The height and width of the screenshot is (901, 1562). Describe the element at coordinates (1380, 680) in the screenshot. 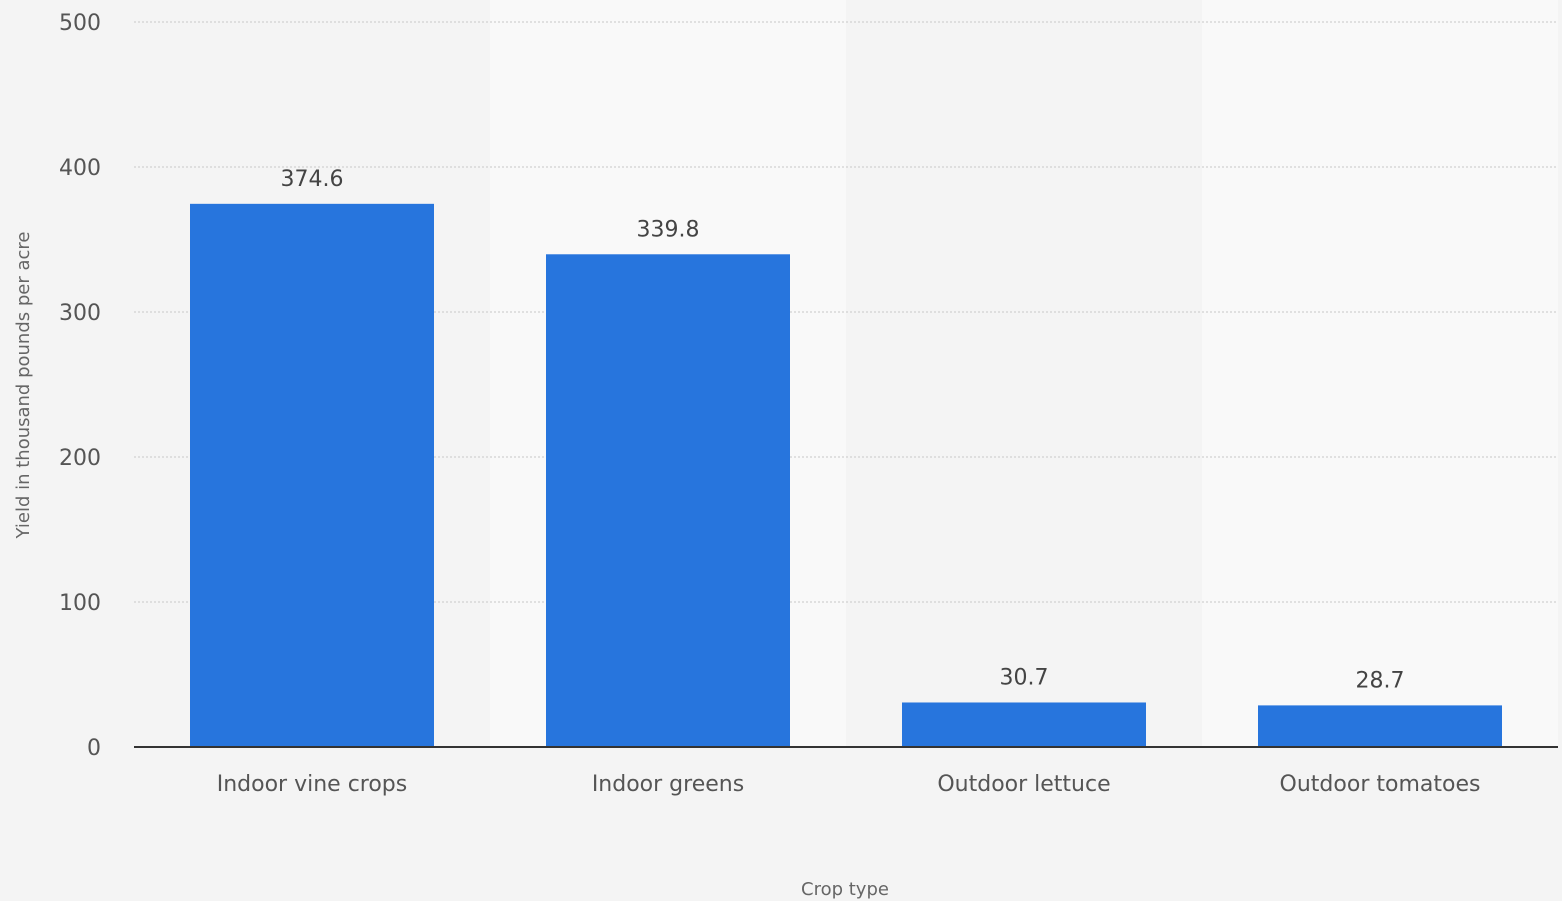

I see `data-label: 28.7` at that location.